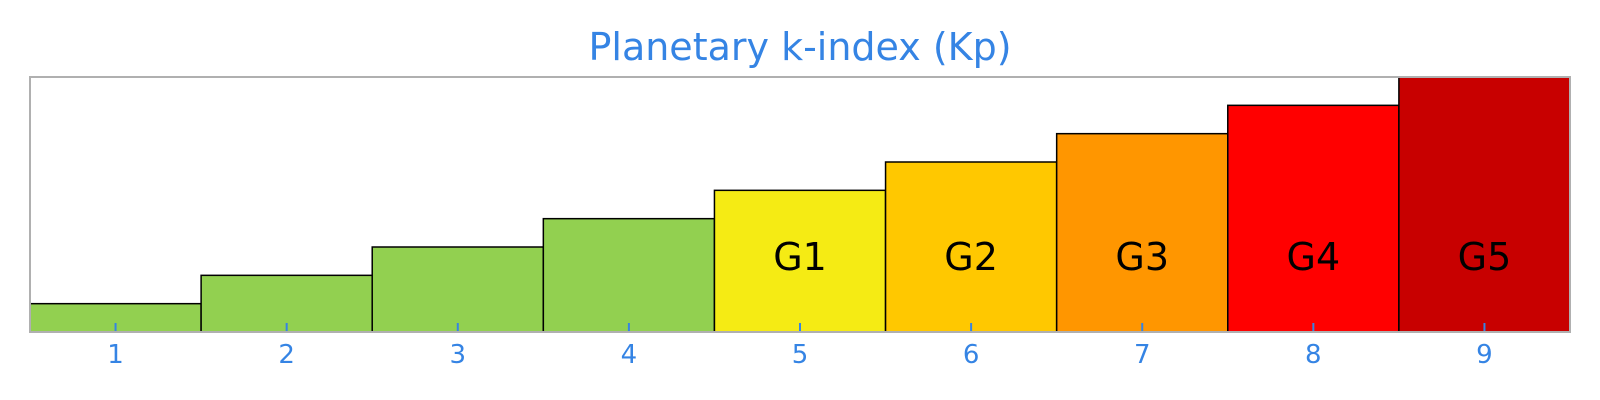  What do you see at coordinates (971, 355) in the screenshot?
I see `x-tick-label-6: 6` at bounding box center [971, 355].